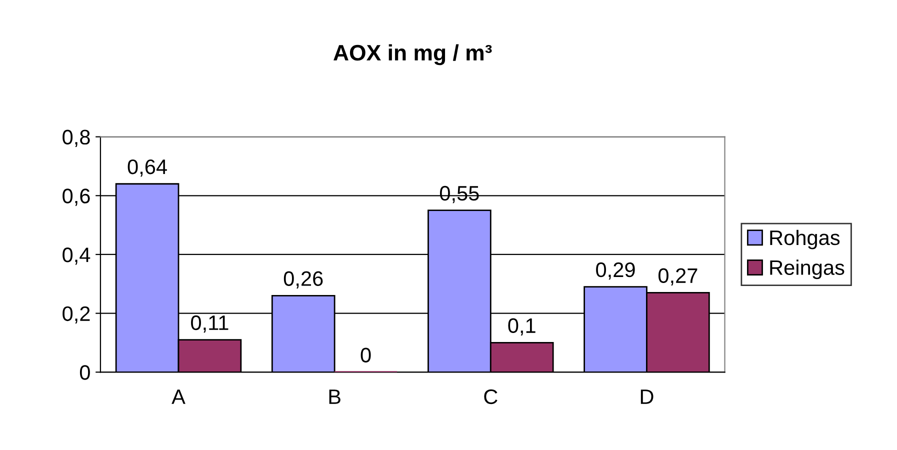  Describe the element at coordinates (365, 355) in the screenshot. I see `data-label: 0` at that location.